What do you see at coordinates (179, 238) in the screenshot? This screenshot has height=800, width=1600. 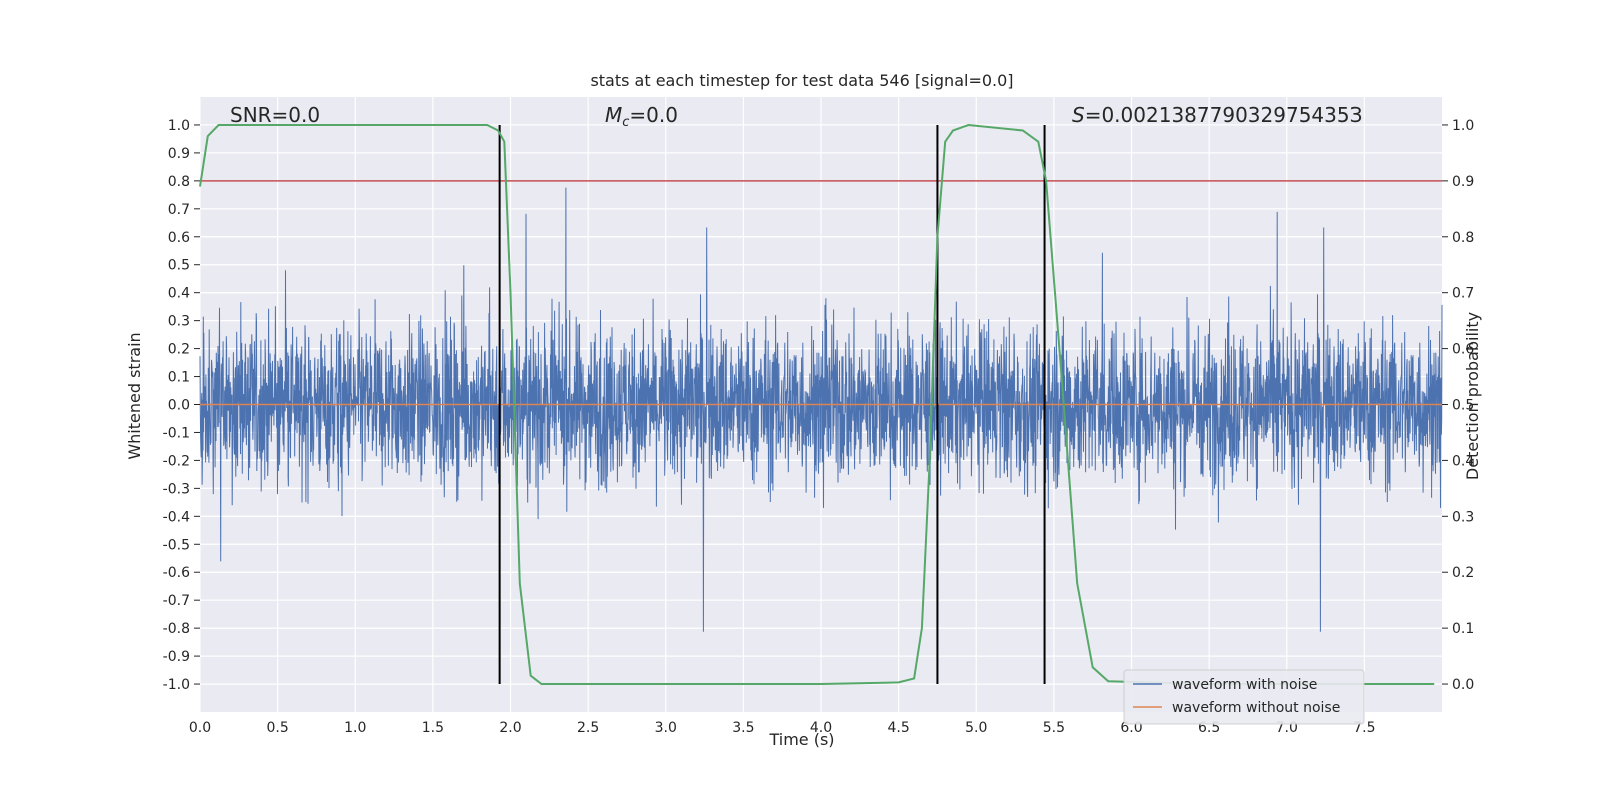 I see `y-tick-label: 0.6` at bounding box center [179, 238].